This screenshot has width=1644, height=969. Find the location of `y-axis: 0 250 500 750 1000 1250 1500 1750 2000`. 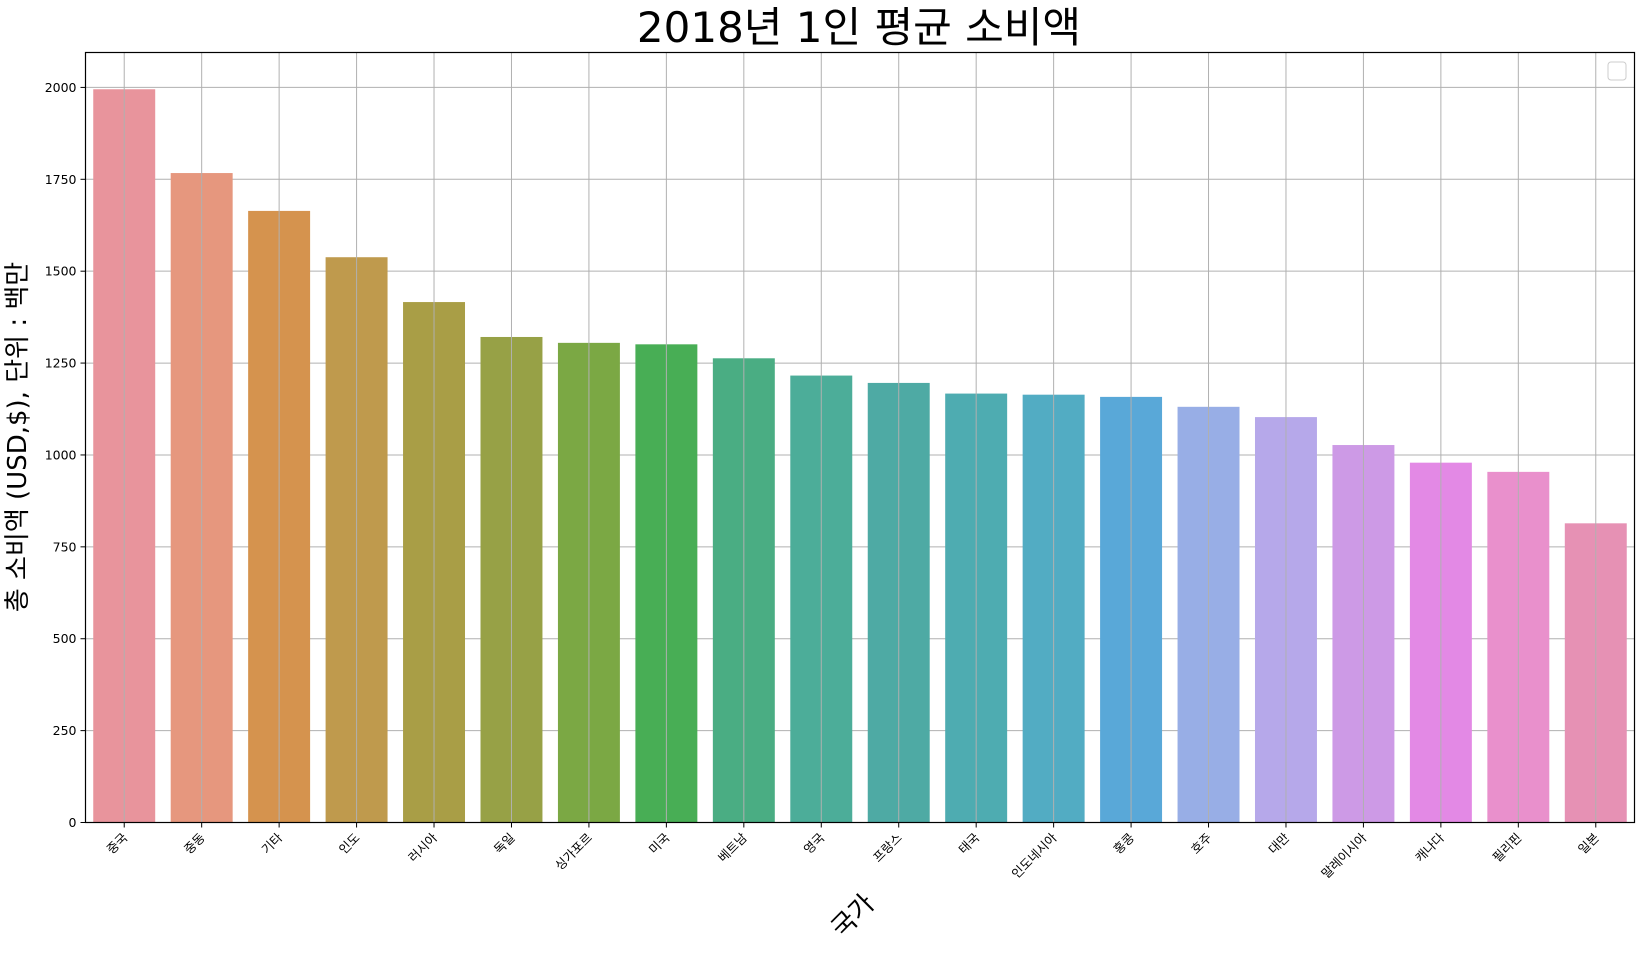

y-axis: 0 250 500 750 1000 1250 1500 1750 2000 is located at coordinates (65, 455).